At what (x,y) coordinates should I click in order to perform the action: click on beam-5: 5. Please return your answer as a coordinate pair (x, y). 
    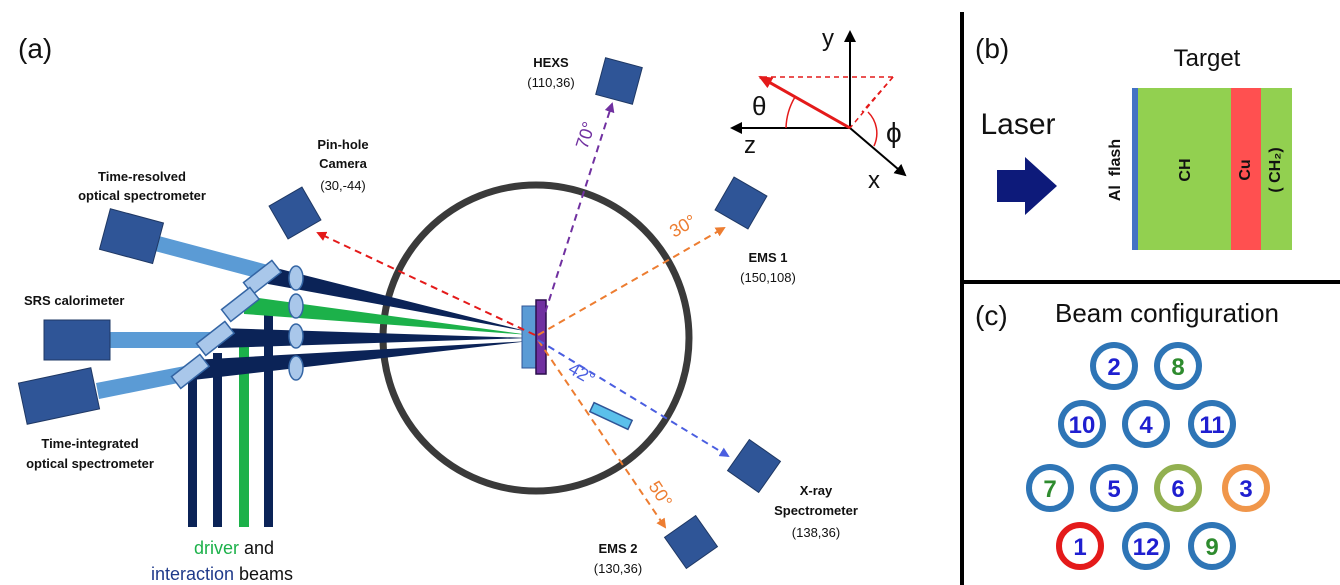
    Looking at the image, I should click on (1114, 488).